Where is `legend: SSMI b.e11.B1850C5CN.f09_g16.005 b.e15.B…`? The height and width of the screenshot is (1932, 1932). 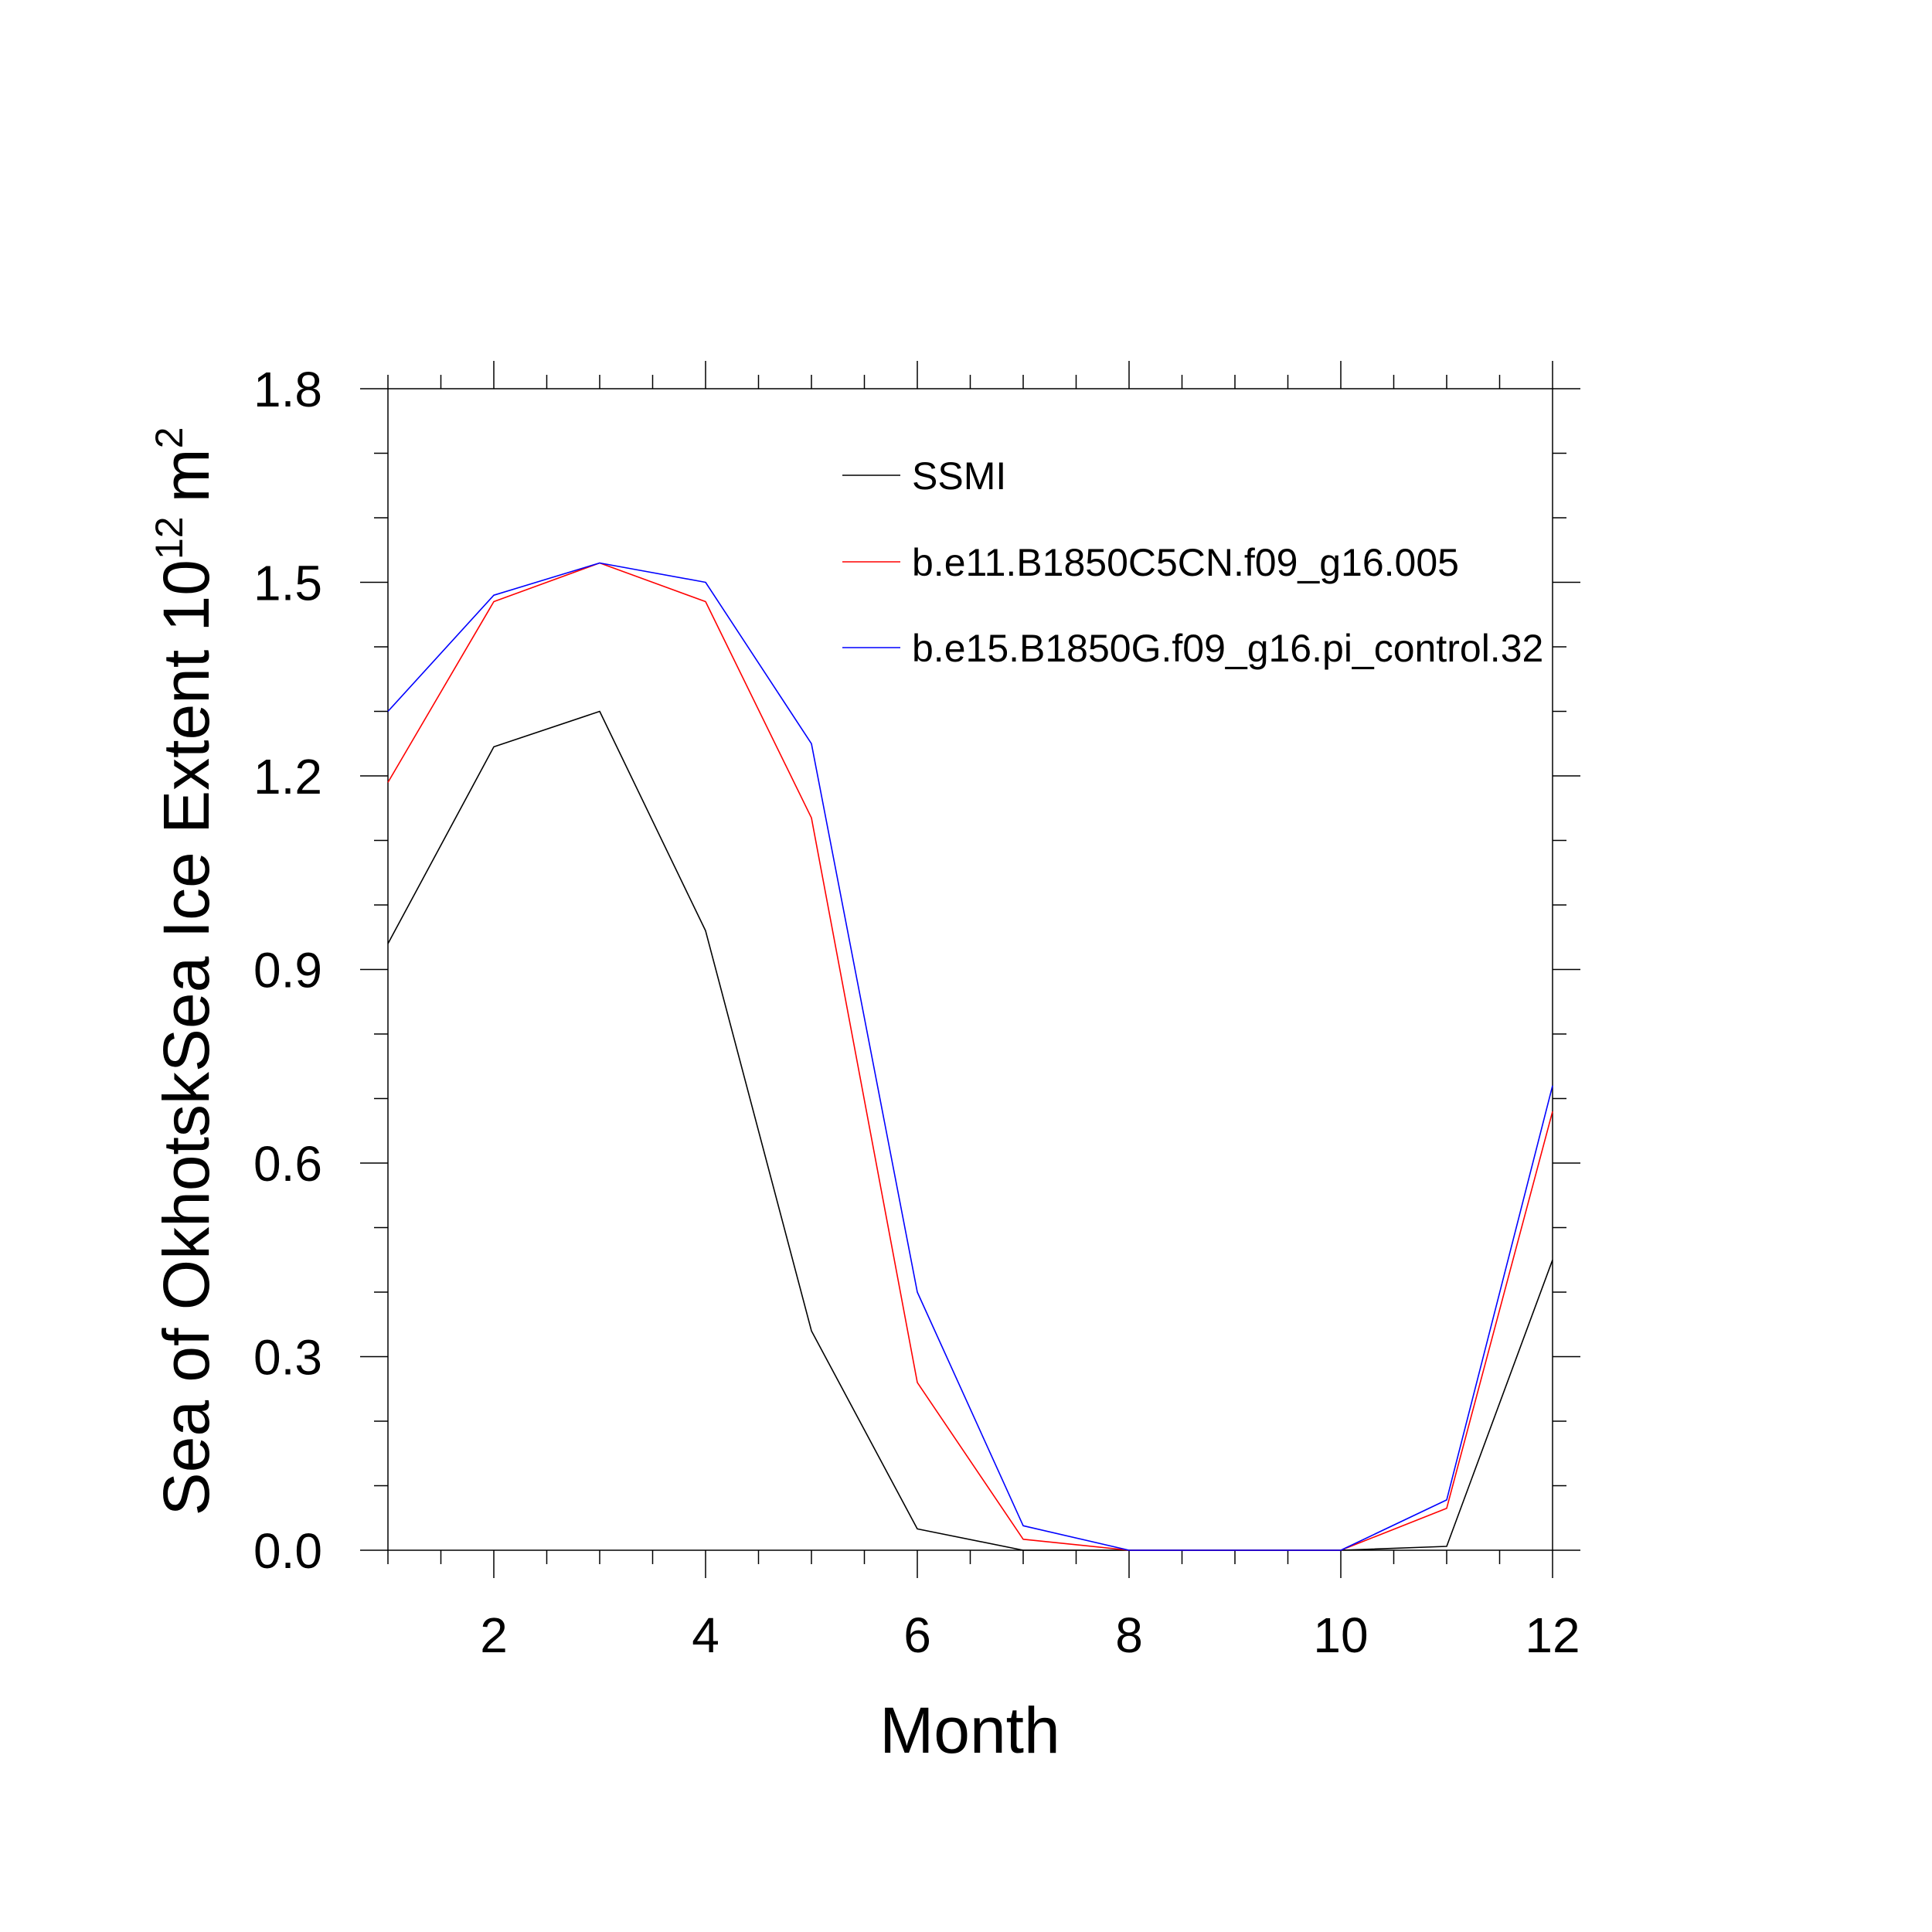
legend: SSMI b.e11.B1850C5CN.f09_g16.005 b.e15.B… is located at coordinates (1192, 562).